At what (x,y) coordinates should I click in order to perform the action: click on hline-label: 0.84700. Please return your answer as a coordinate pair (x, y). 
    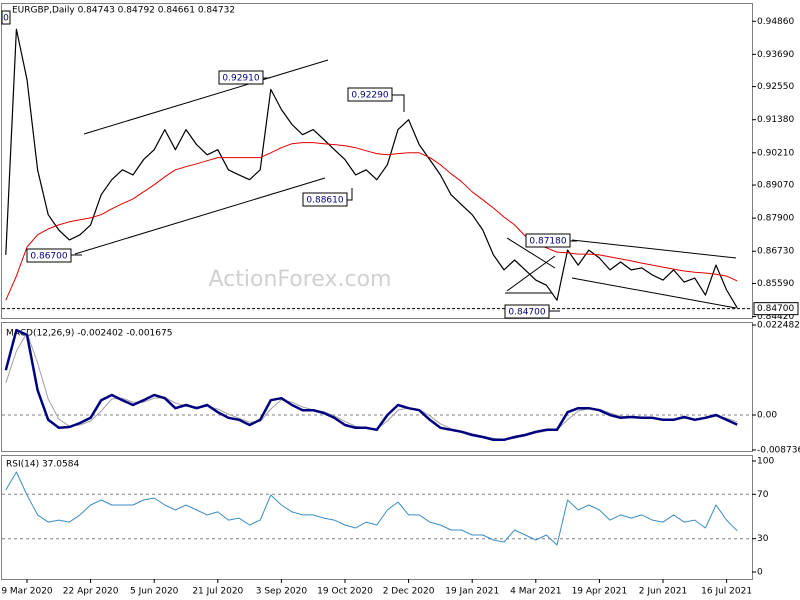
    Looking at the image, I should click on (775, 309).